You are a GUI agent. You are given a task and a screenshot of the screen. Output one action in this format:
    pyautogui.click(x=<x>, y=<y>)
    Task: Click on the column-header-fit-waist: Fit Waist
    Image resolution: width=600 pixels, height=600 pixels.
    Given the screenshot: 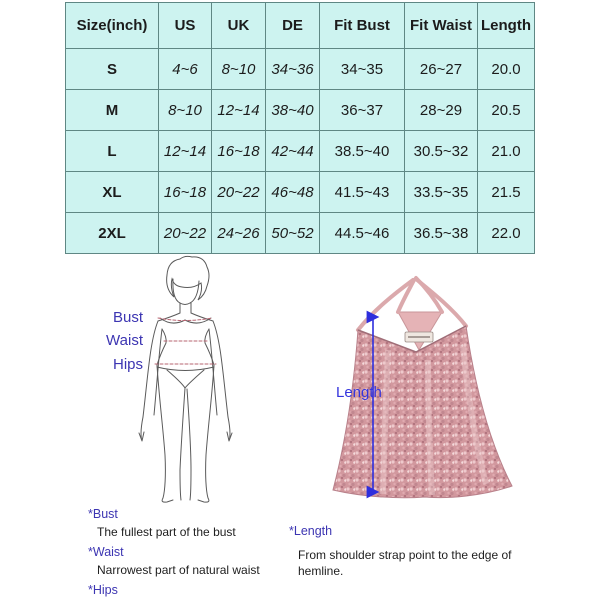 What is the action you would take?
    pyautogui.click(x=441, y=25)
    